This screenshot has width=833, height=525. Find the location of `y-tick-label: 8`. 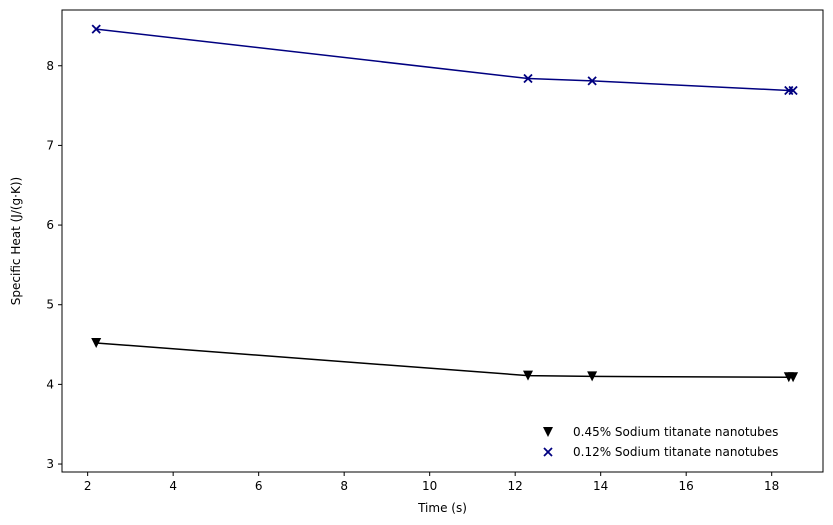

y-tick-label: 8 is located at coordinates (50, 66).